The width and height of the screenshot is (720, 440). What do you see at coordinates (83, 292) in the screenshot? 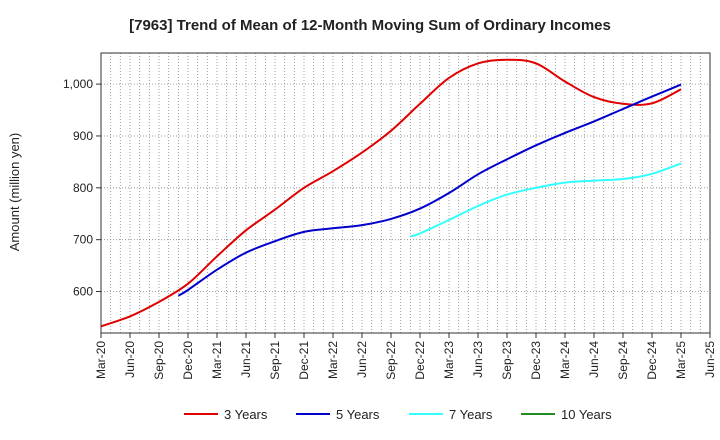
I see `y-tick-label: 600` at bounding box center [83, 292].